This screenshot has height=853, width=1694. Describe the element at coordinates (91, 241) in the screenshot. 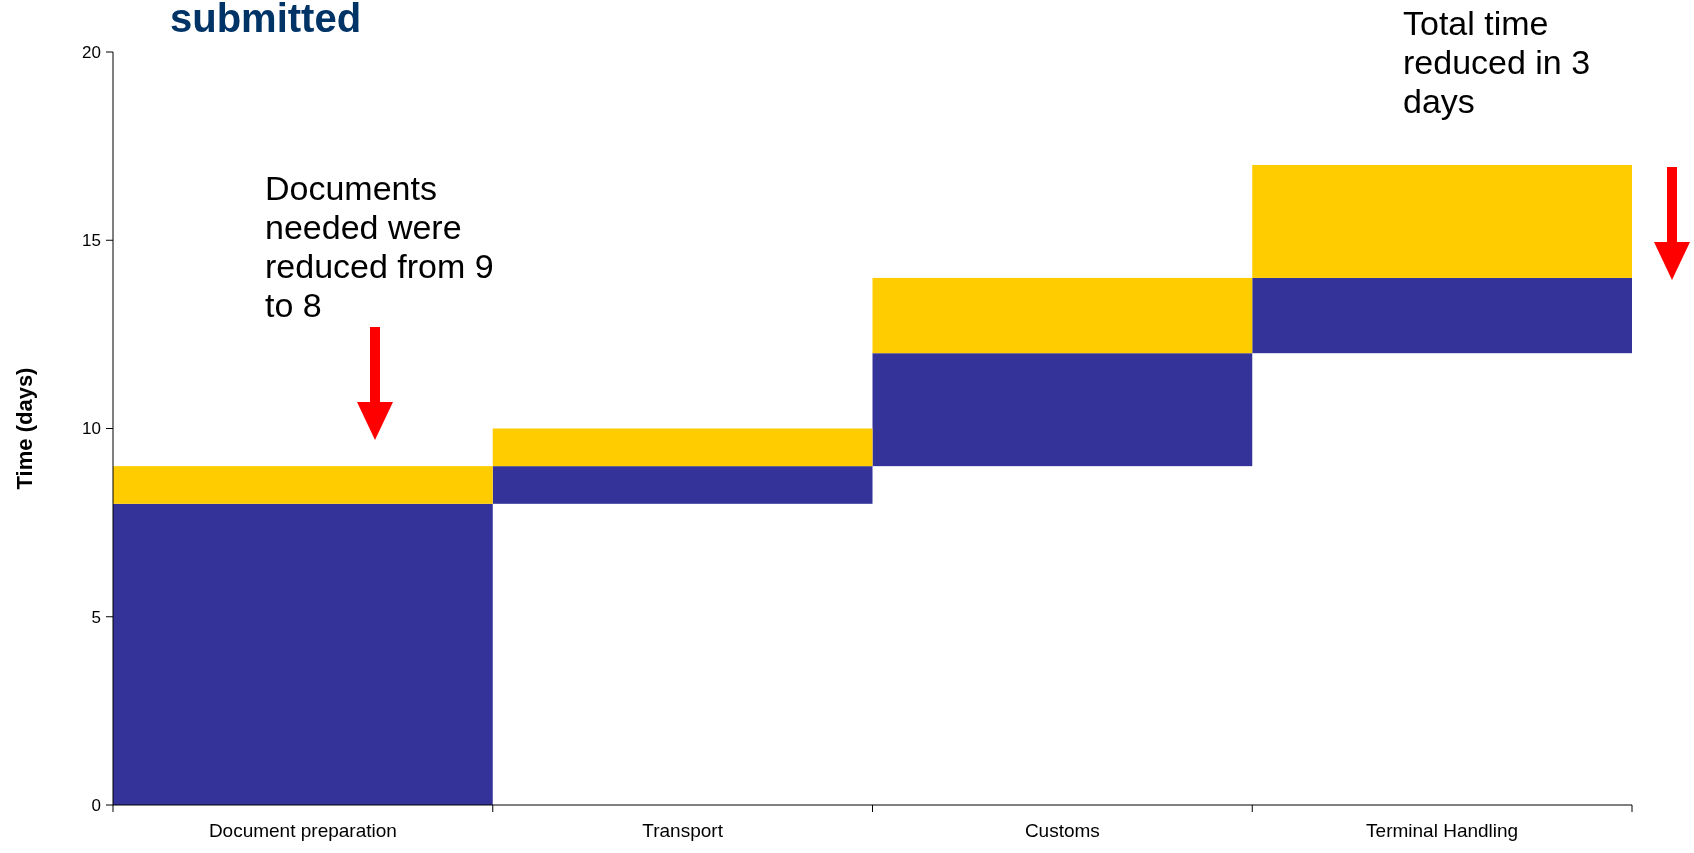

I see `y-tick-label: 15` at that location.